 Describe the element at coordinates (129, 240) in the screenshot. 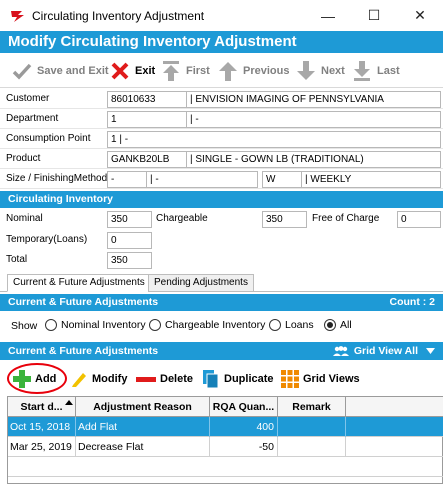

I see `temporary-field: 0` at that location.